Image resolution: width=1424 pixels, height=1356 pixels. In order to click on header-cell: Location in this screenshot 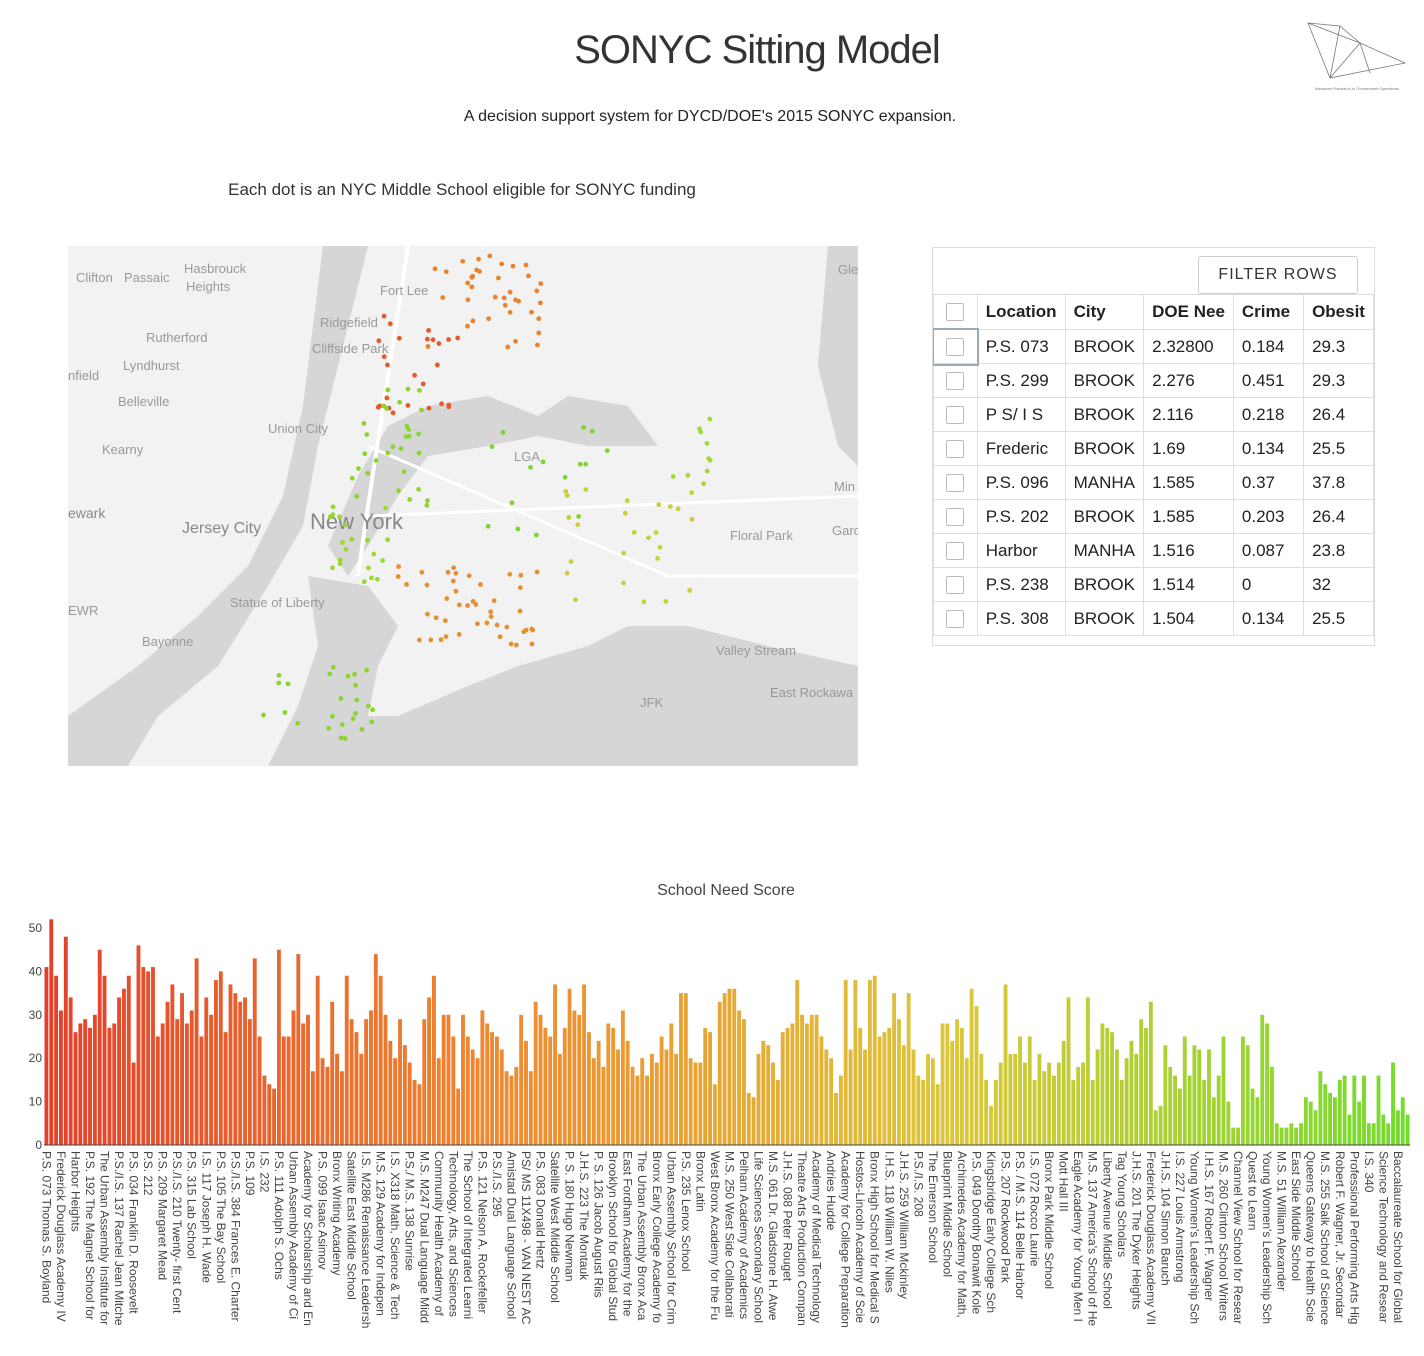, I will do `click(1021, 312)`.